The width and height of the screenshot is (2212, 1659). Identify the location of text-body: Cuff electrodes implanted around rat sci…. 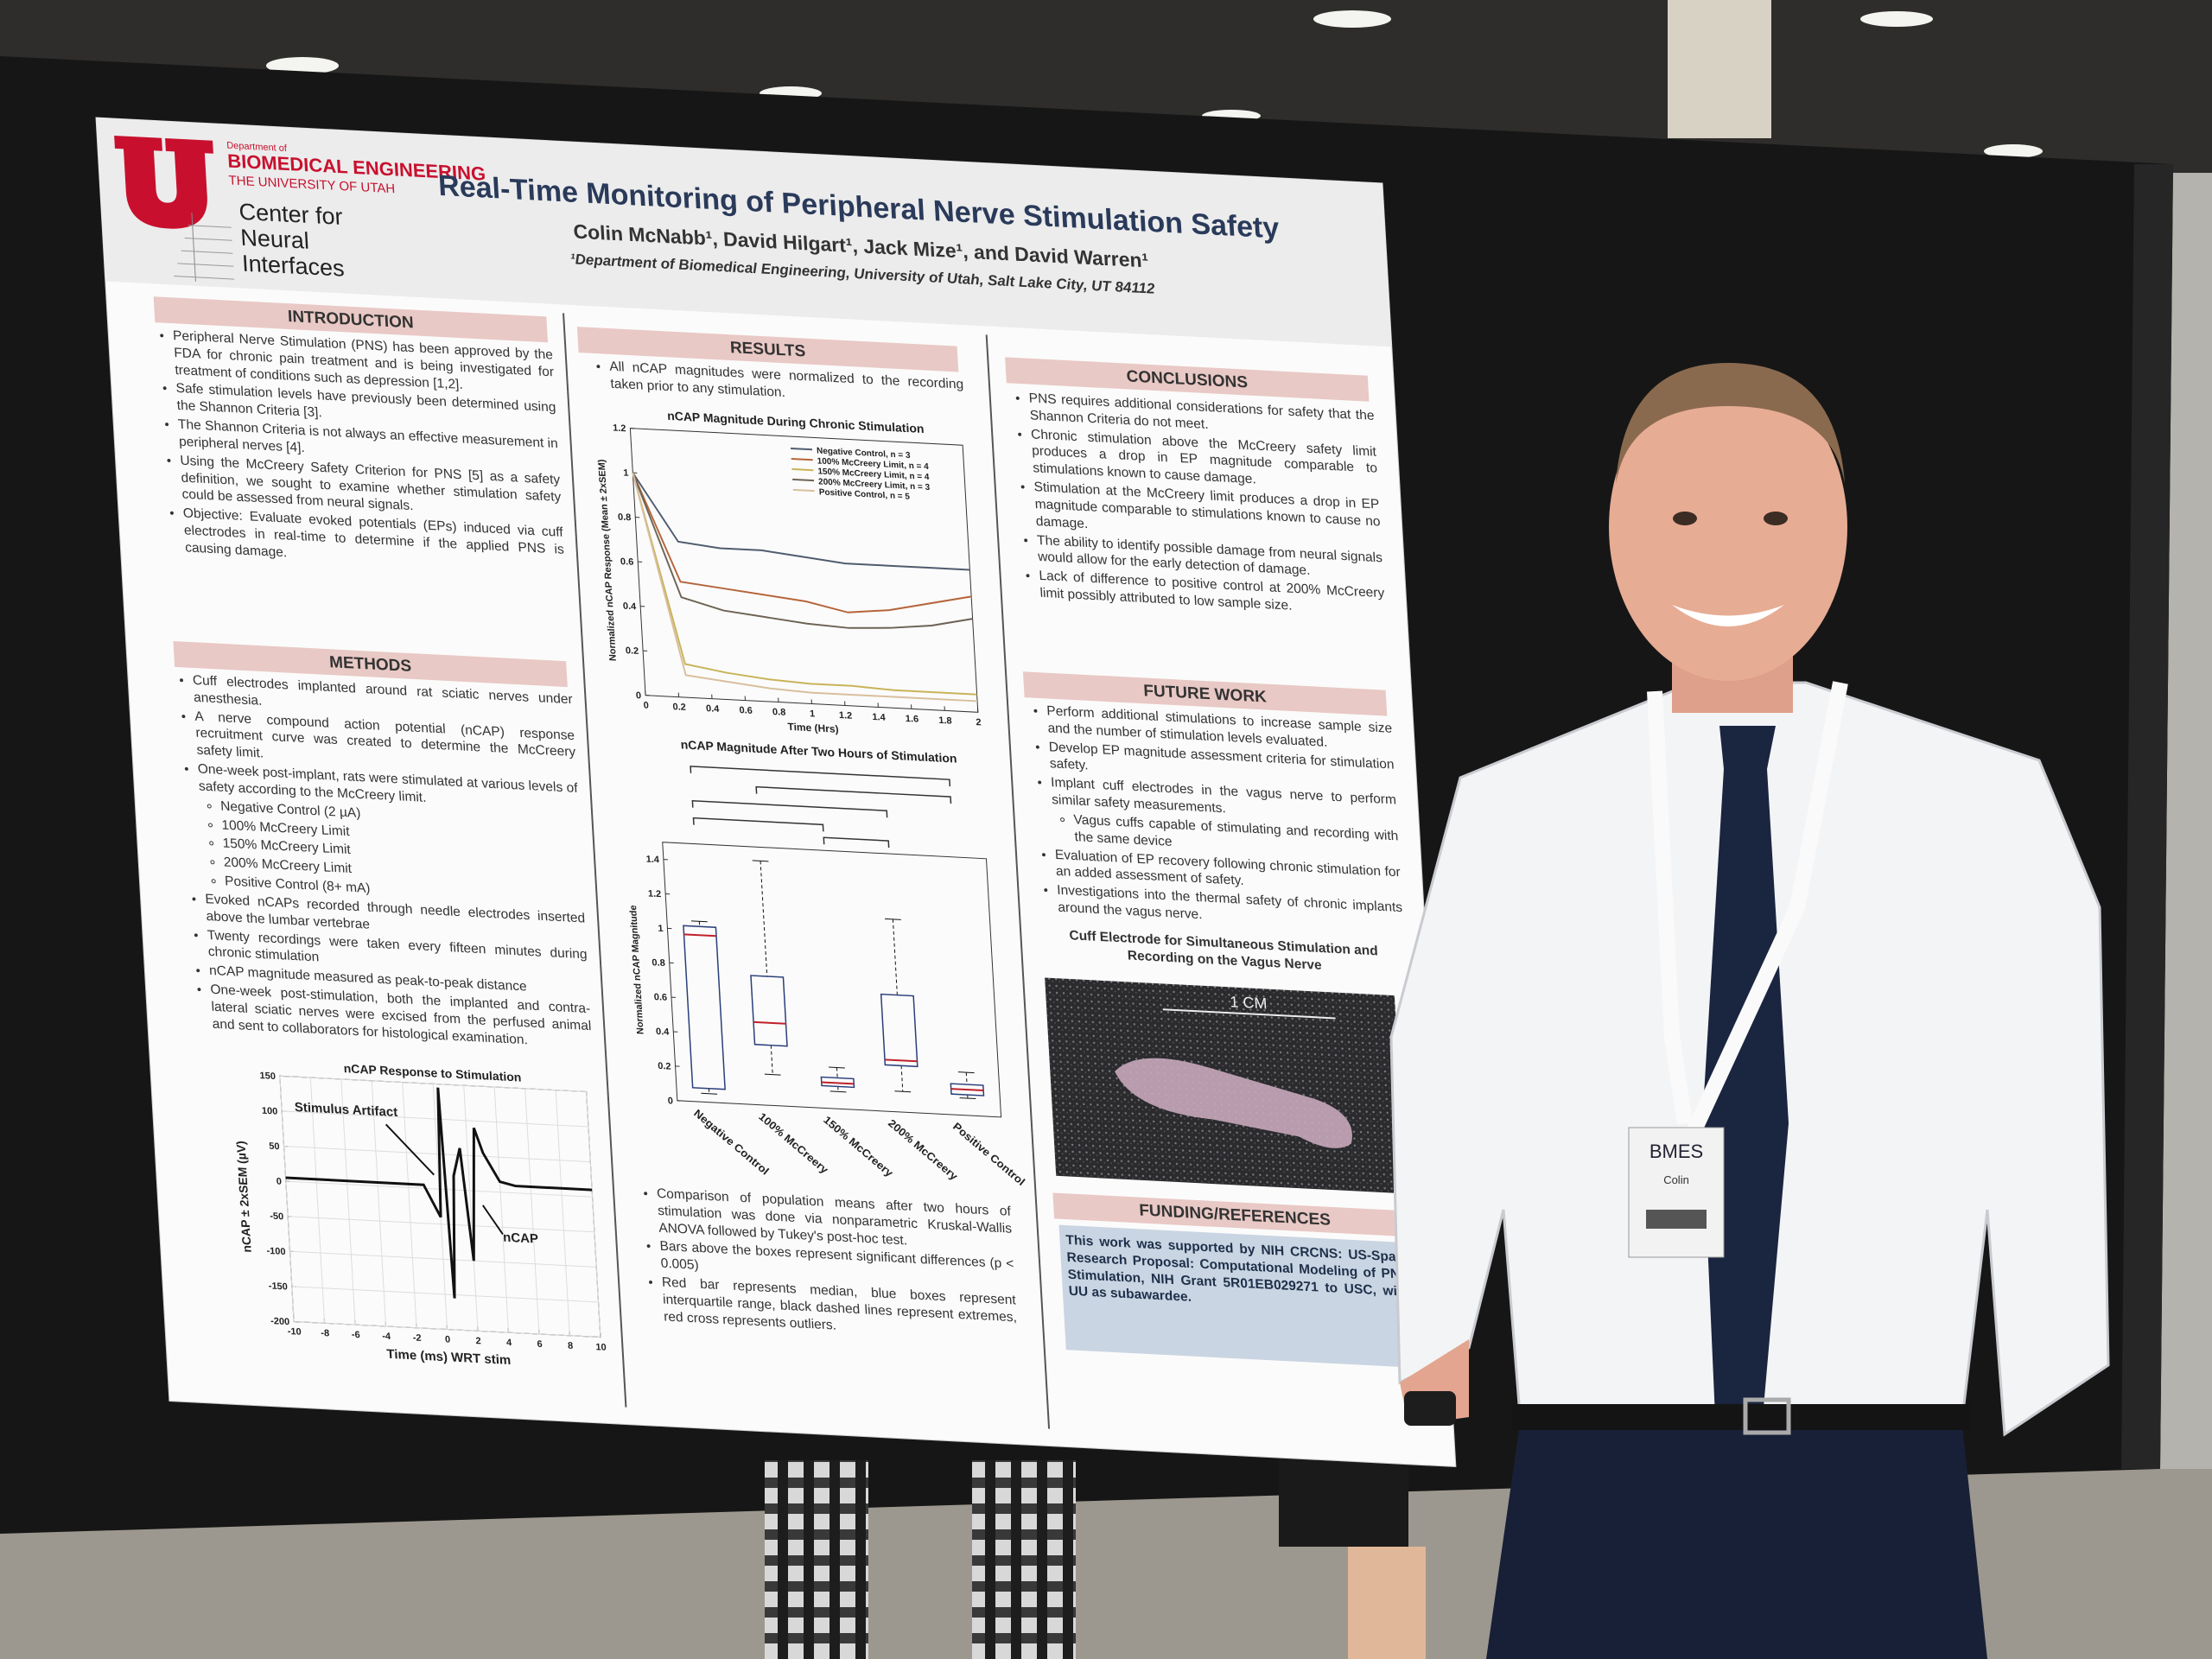
(384, 861).